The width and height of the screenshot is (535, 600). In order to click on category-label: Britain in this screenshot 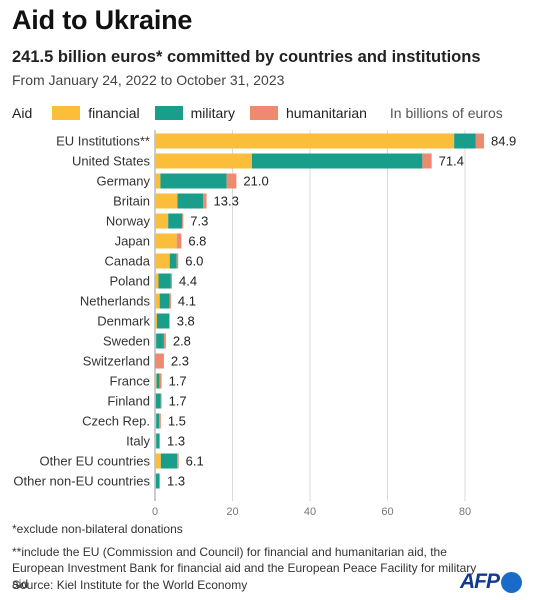, I will do `click(131, 201)`.